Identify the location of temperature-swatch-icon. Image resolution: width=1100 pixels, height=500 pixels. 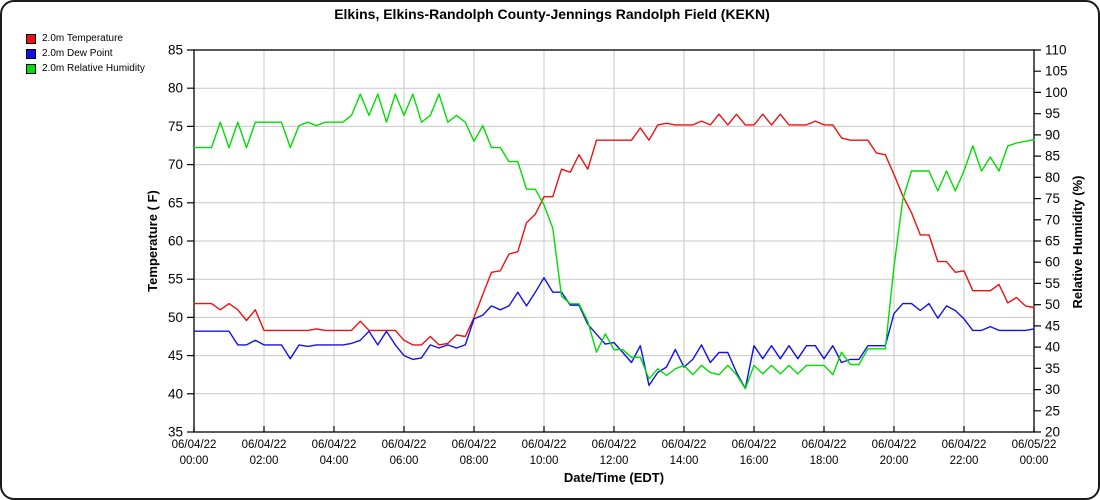
(31, 38).